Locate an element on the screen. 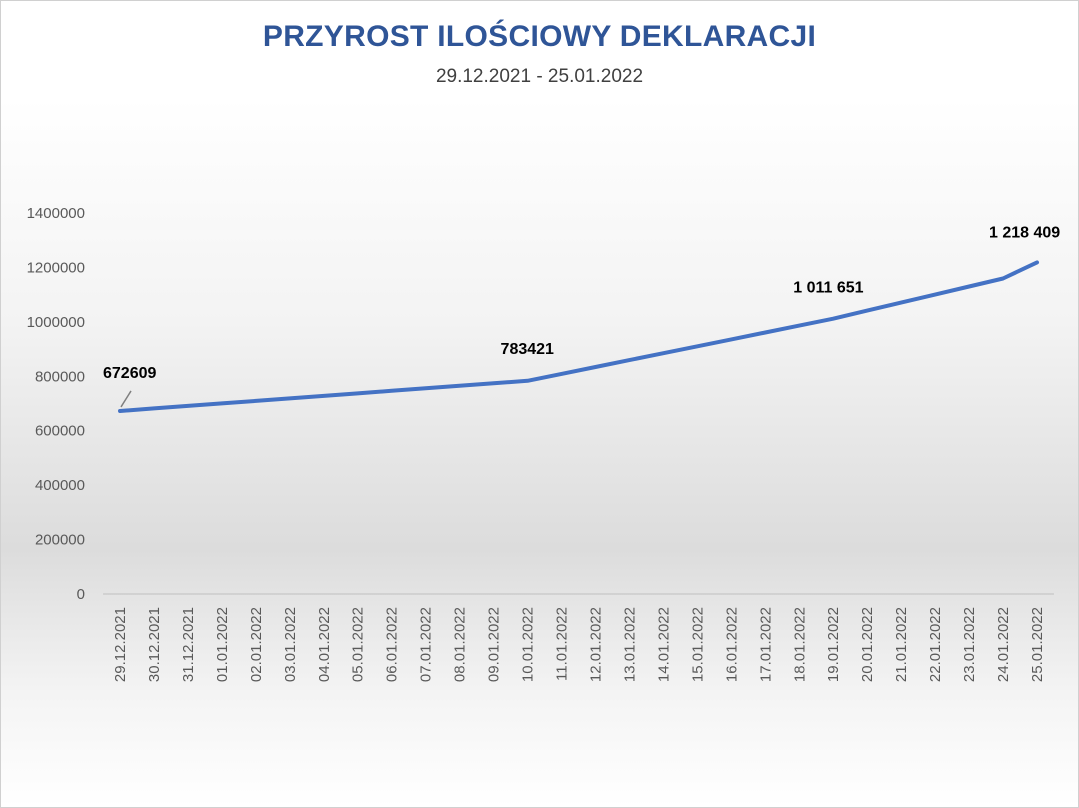  x-tick-label: 24.01.2022 is located at coordinates (1003, 644).